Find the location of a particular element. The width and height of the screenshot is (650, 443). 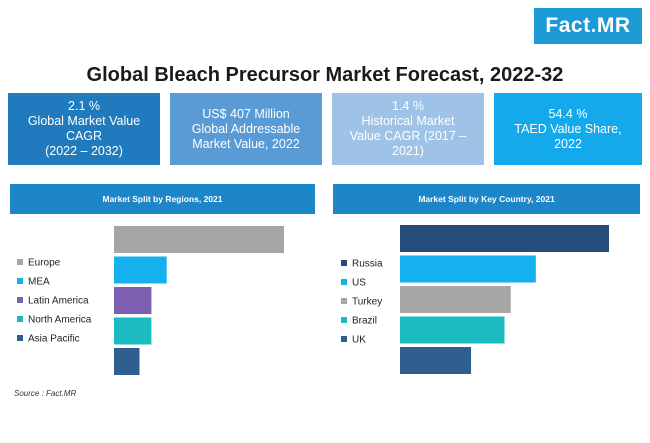

country-chart-title: Market Split by Key Country, 2021 is located at coordinates (486, 199).